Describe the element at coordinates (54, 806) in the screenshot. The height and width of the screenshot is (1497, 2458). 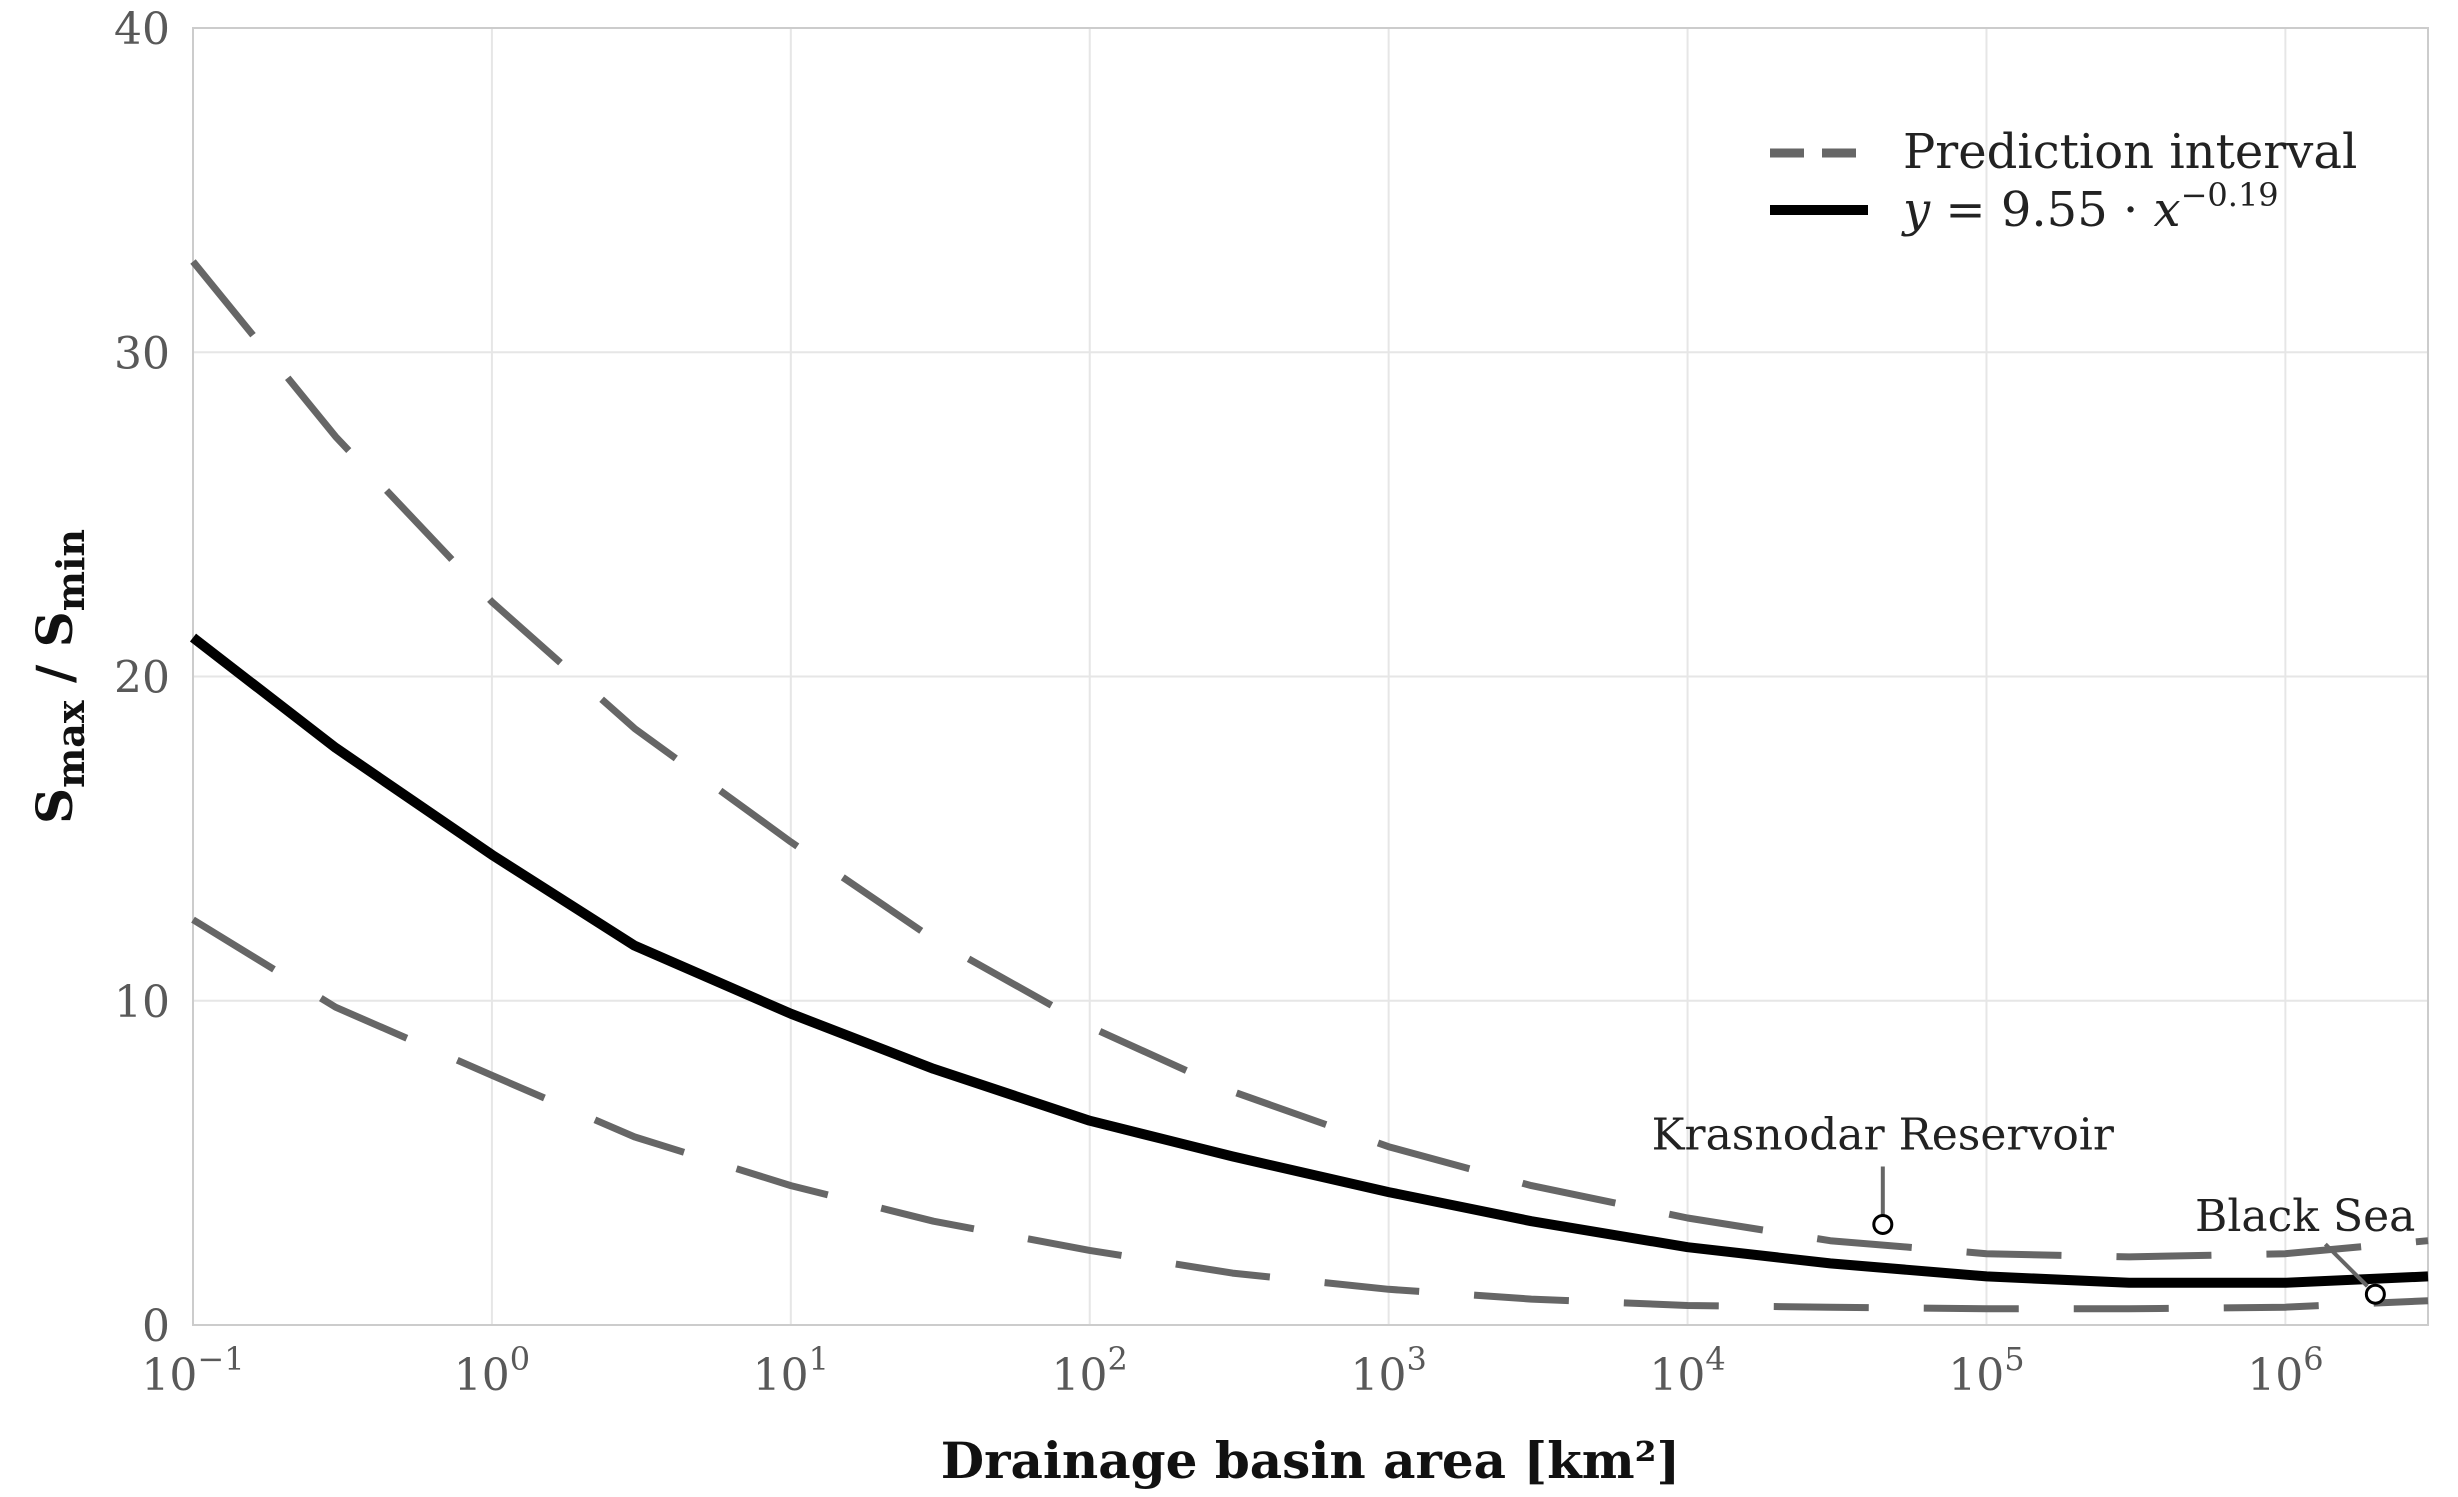
I see `y-axis-title-base: S` at that location.